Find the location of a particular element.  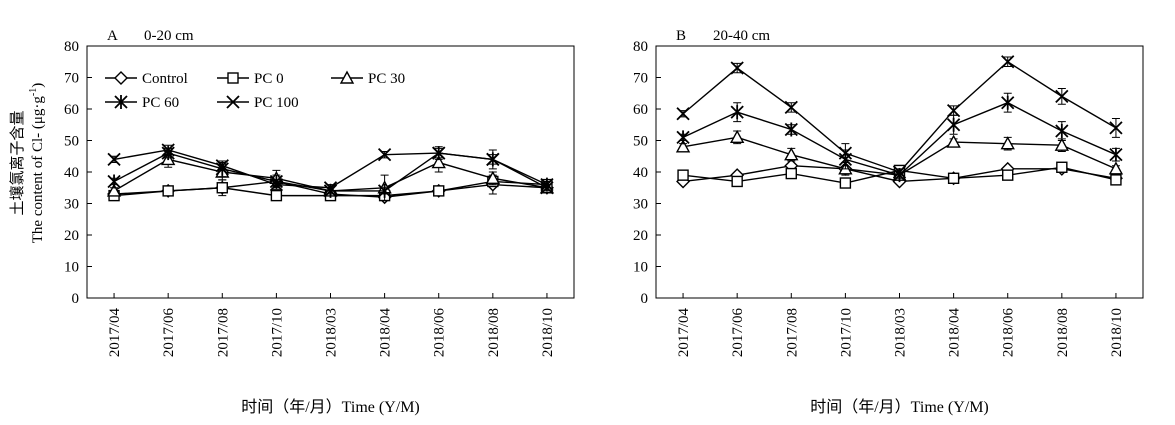

x-tick-label: 2018/08 is located at coordinates (494, 332).